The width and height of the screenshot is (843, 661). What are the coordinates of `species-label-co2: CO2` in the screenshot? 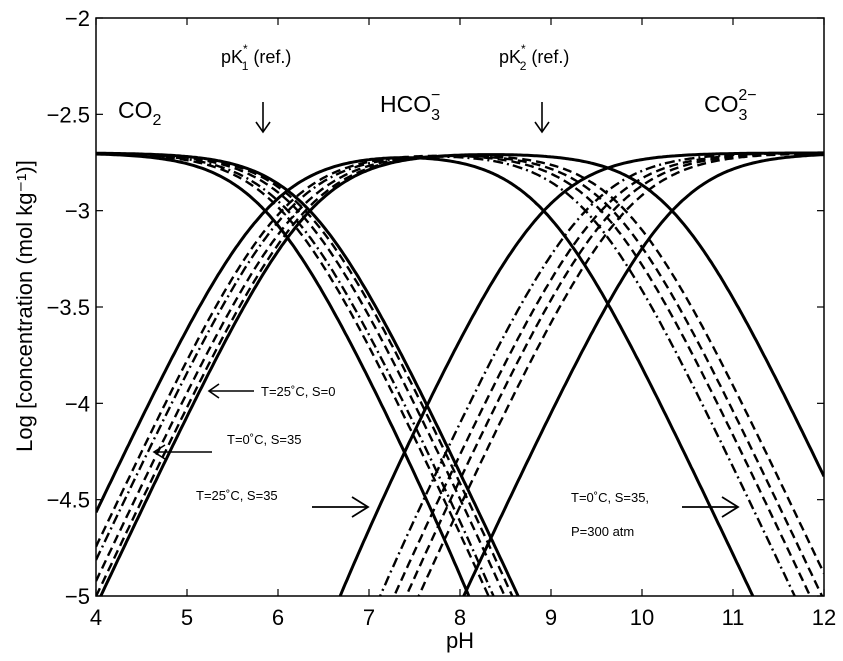 It's located at (140, 113).